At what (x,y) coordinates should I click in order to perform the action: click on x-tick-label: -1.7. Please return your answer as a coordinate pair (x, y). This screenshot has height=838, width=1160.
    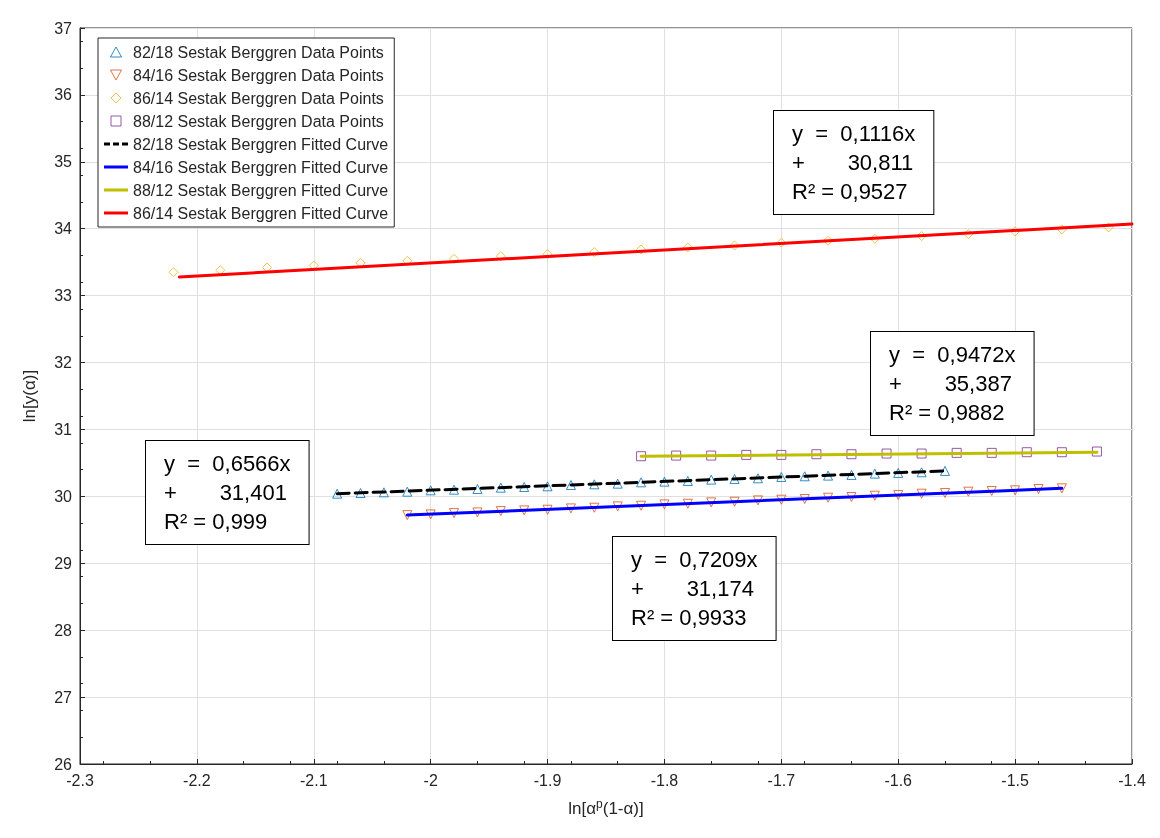
    Looking at the image, I should click on (781, 780).